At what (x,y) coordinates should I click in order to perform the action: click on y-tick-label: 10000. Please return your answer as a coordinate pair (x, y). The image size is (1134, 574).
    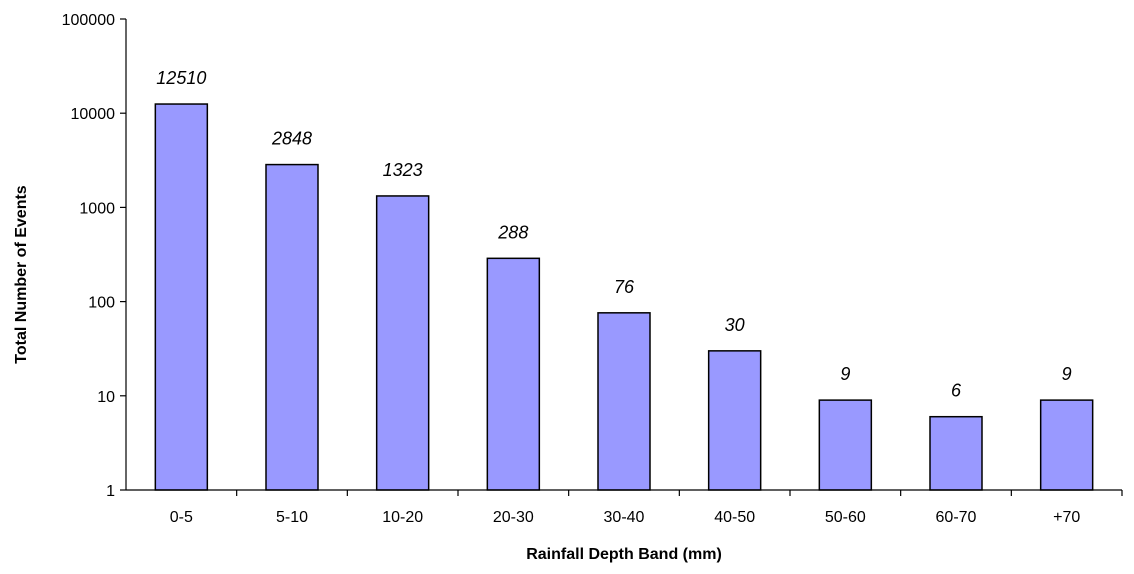
    Looking at the image, I should click on (93, 114).